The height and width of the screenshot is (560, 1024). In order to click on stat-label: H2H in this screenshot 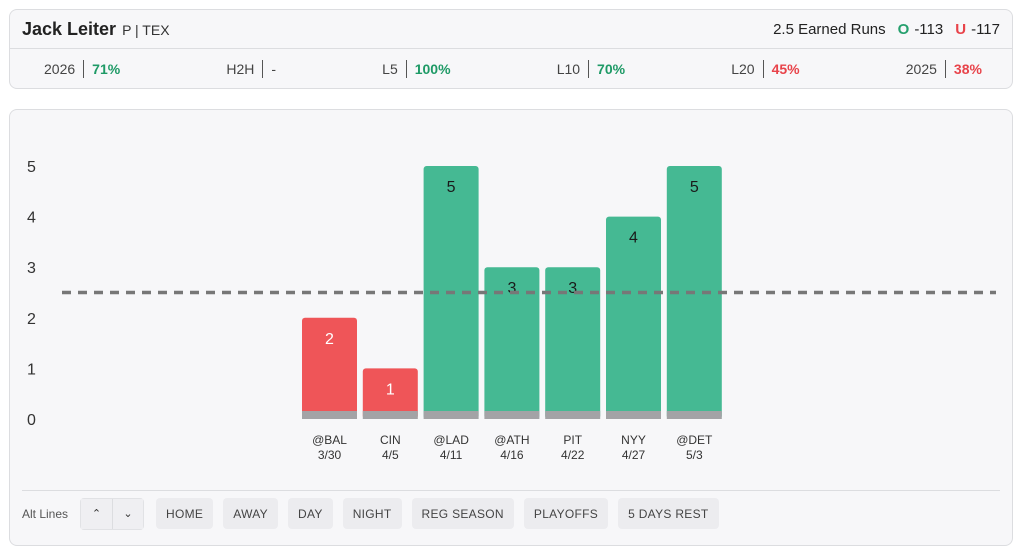, I will do `click(240, 69)`.